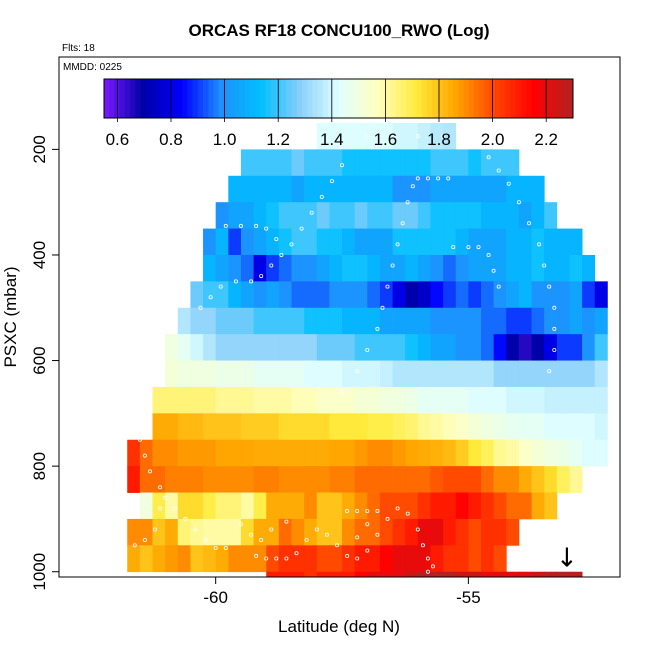  What do you see at coordinates (386, 139) in the screenshot?
I see `colorbar-tick-label: 1.6` at bounding box center [386, 139].